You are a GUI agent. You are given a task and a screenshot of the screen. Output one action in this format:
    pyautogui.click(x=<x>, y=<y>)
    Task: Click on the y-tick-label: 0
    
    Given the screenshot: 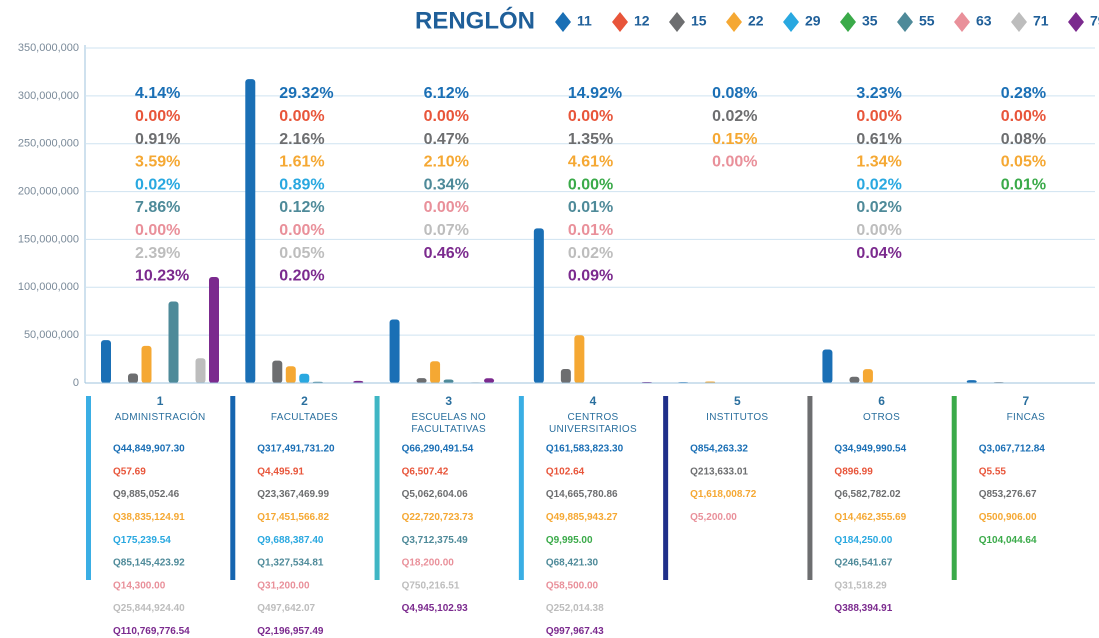 What is the action you would take?
    pyautogui.click(x=76, y=383)
    